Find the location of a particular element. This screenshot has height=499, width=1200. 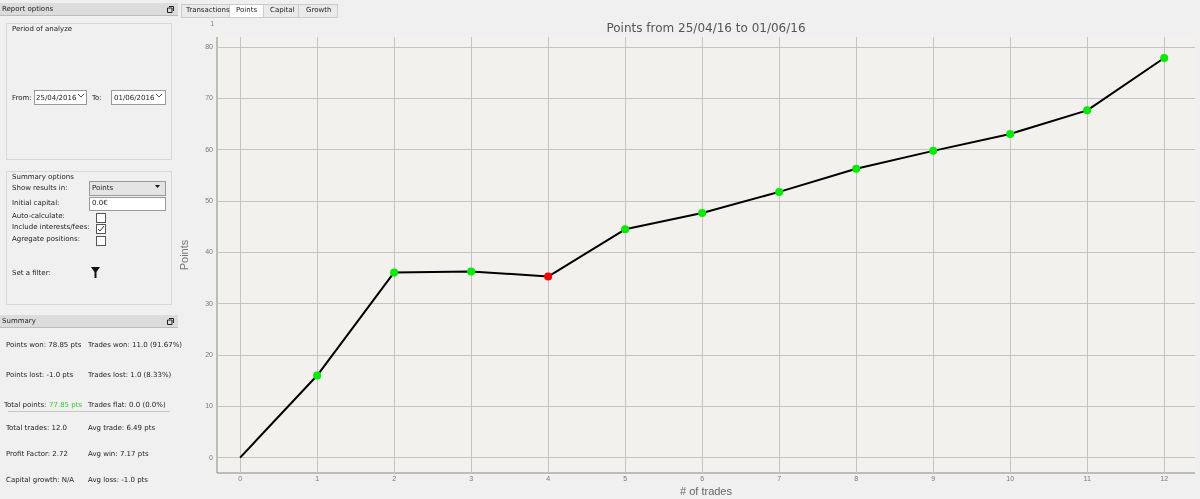

x-axis-title: # of trades is located at coordinates (706, 491).